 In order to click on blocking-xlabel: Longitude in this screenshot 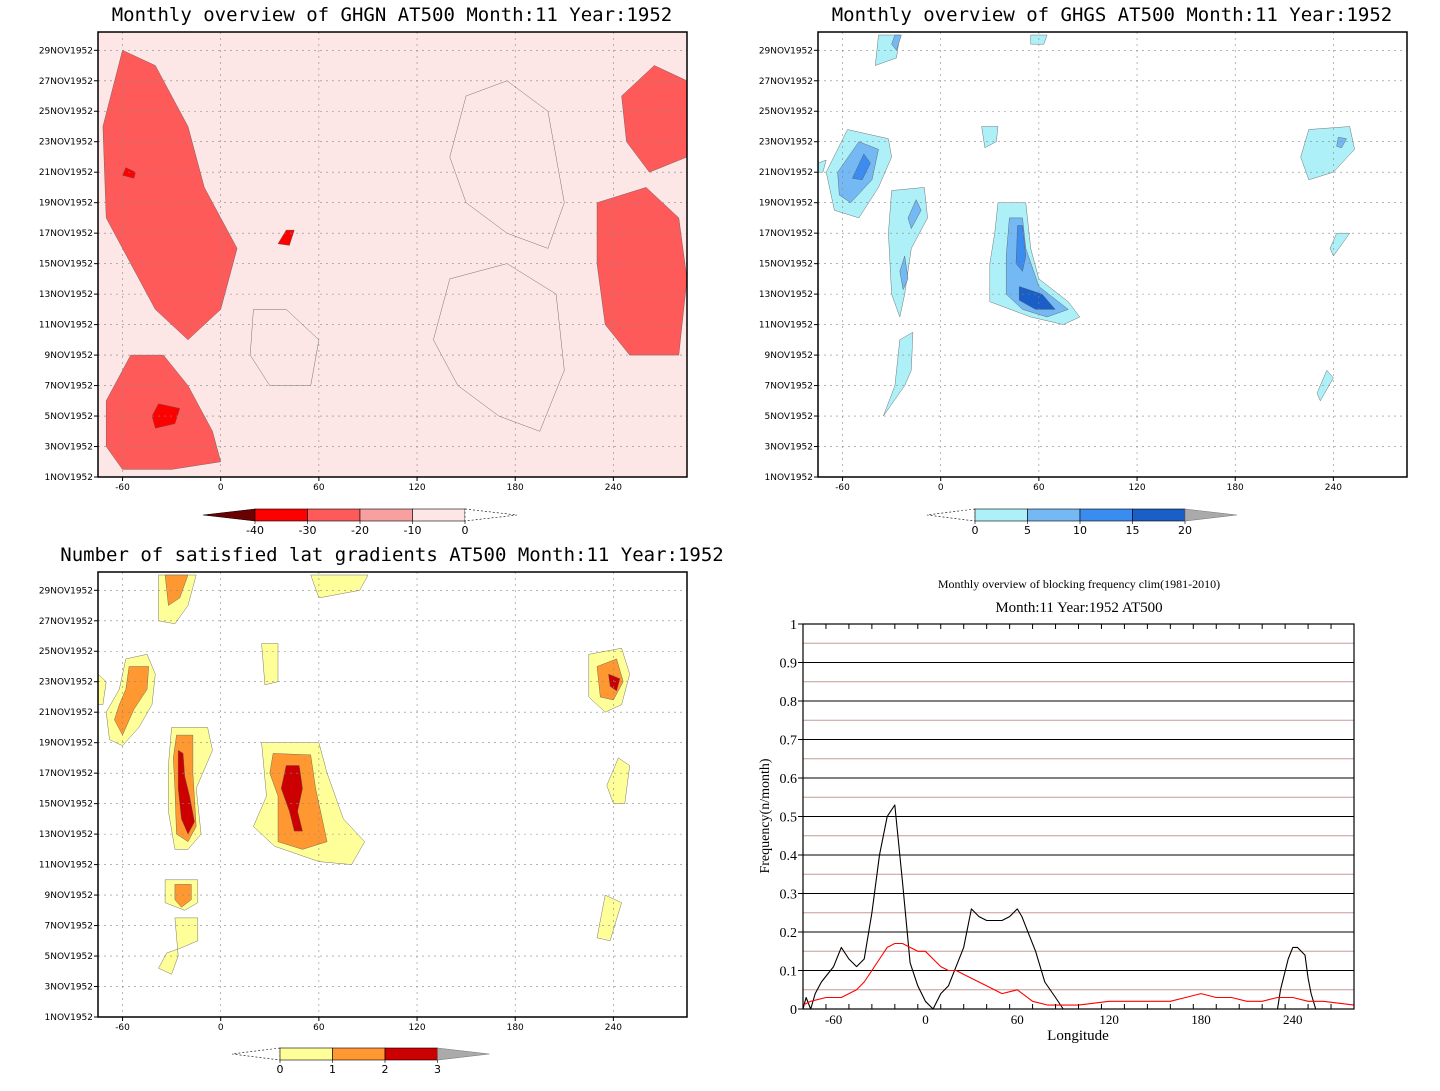, I will do `click(1078, 1036)`.